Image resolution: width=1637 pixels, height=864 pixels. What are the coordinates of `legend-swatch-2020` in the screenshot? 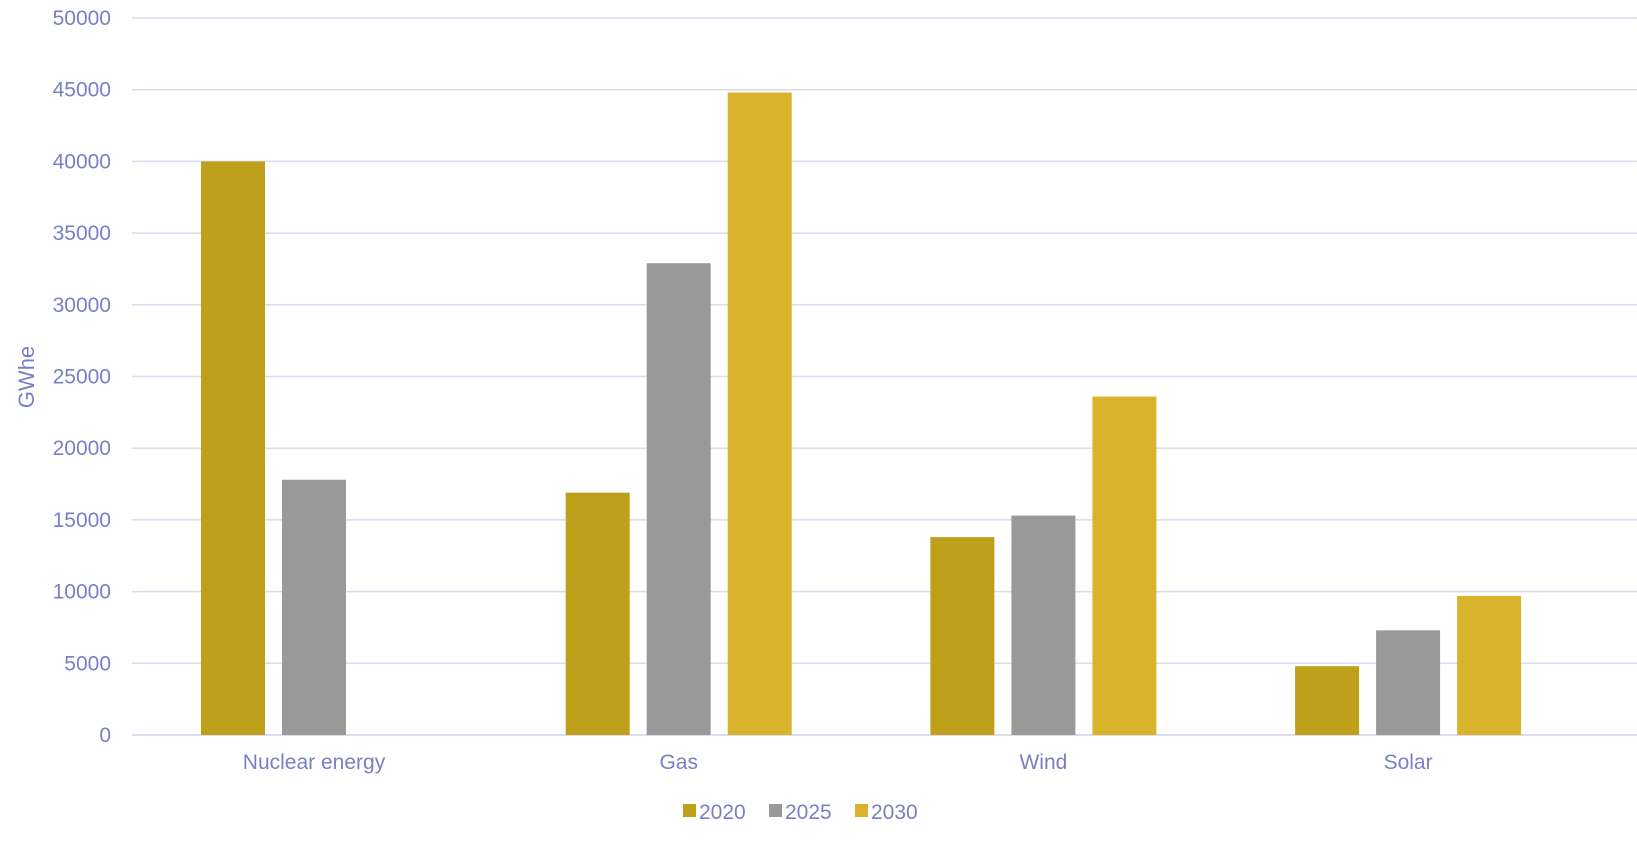 It's located at (689, 810).